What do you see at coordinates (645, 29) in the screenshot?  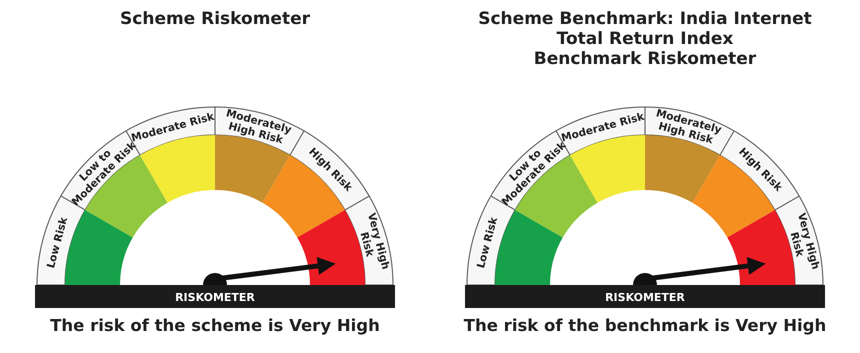 I see `chart-title: Scheme Benchmark: India Internet Total Return Index` at bounding box center [645, 29].